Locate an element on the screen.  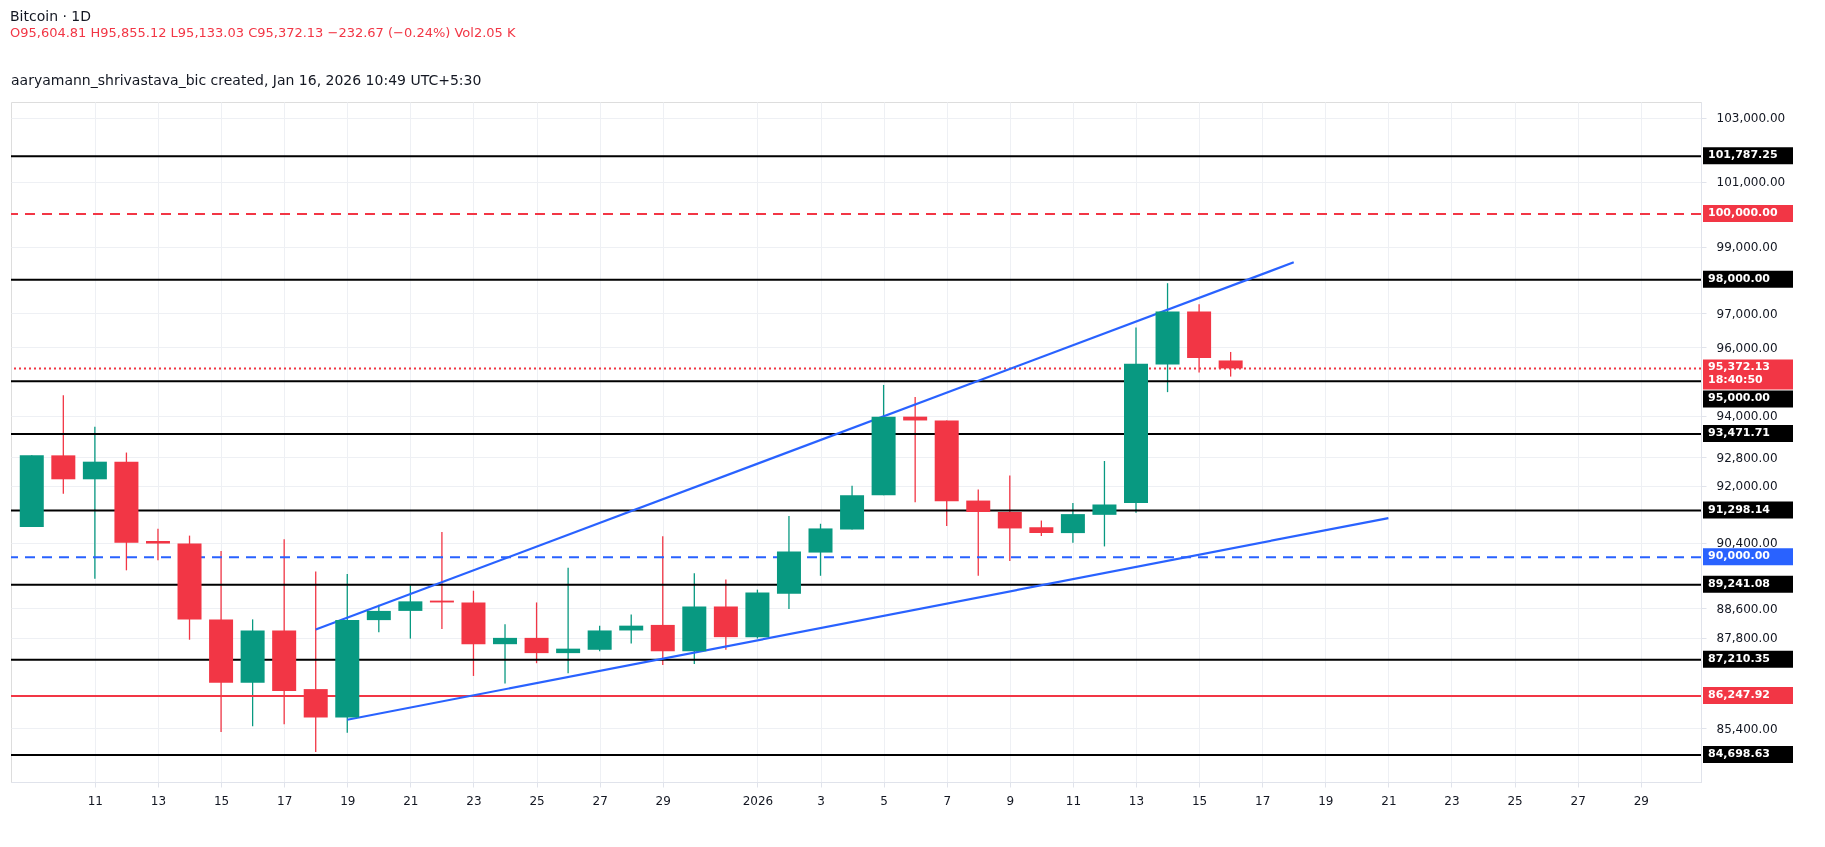
chart-subtitle: O95,604.81 H95,855.12 L95,133.03 C95,372.13 −232.67 (−0.24%) Vol2.05 K is located at coordinates (263, 32).